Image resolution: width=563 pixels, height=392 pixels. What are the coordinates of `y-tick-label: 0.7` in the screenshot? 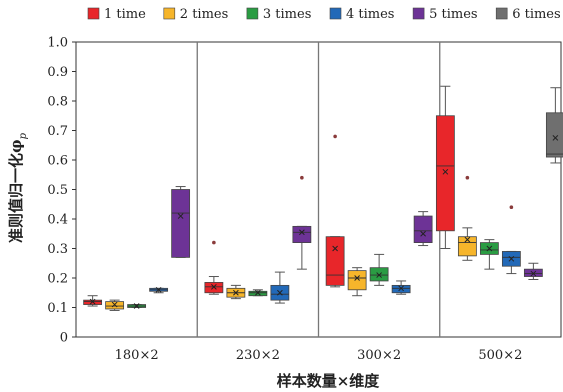 It's located at (57, 131).